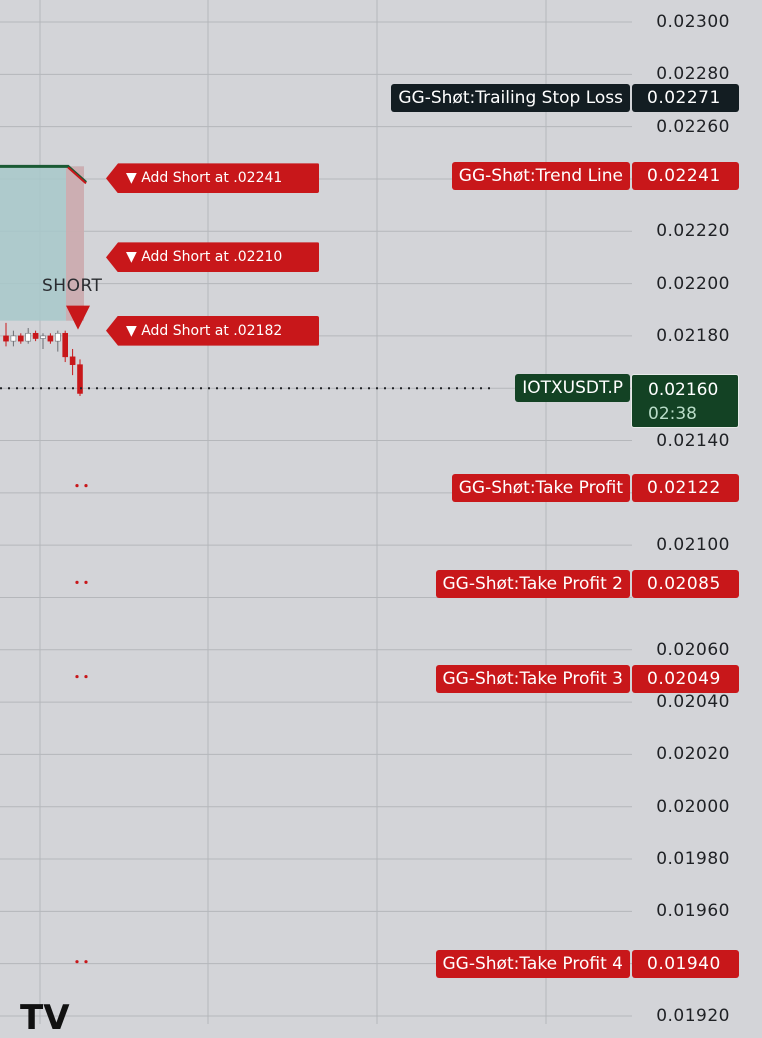 This screenshot has width=762, height=1038. Describe the element at coordinates (45, 1018) in the screenshot. I see `tradingview-logo: TV` at that location.